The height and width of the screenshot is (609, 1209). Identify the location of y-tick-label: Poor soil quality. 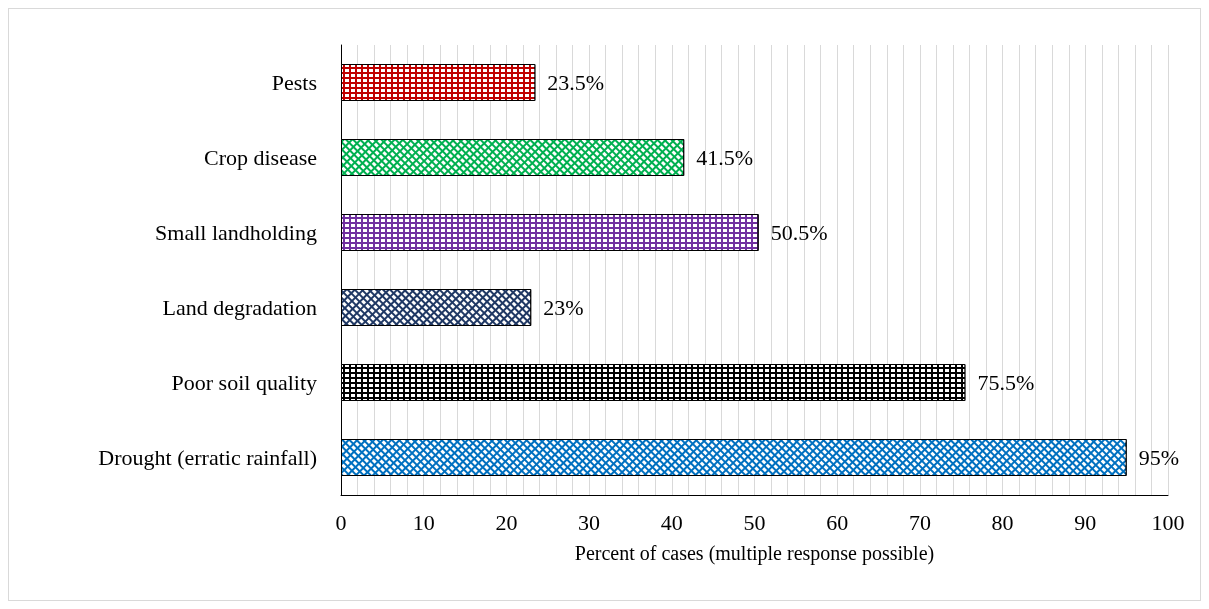
(244, 382).